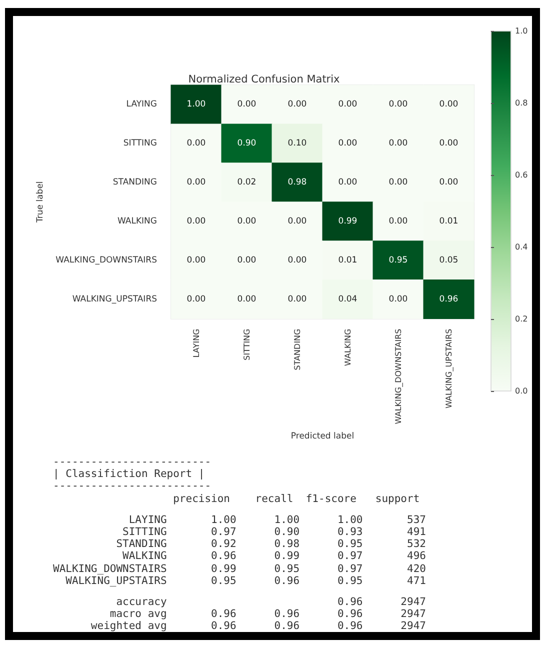  Describe the element at coordinates (398, 260) in the screenshot. I see `data-label: 0.95` at that location.